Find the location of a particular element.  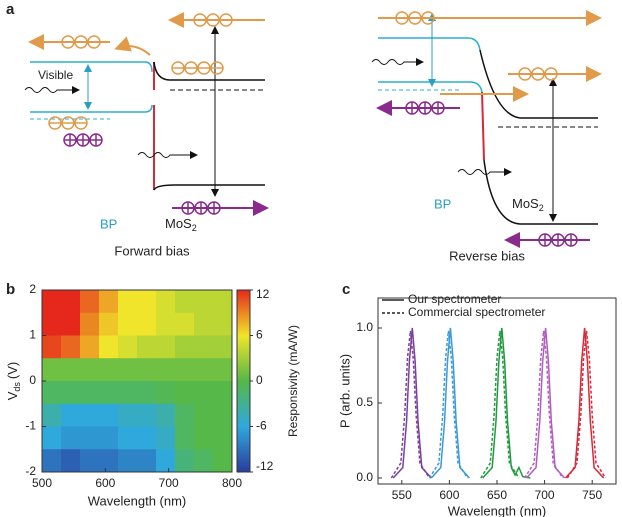

y-tick-label: 1.0 is located at coordinates (364, 327).